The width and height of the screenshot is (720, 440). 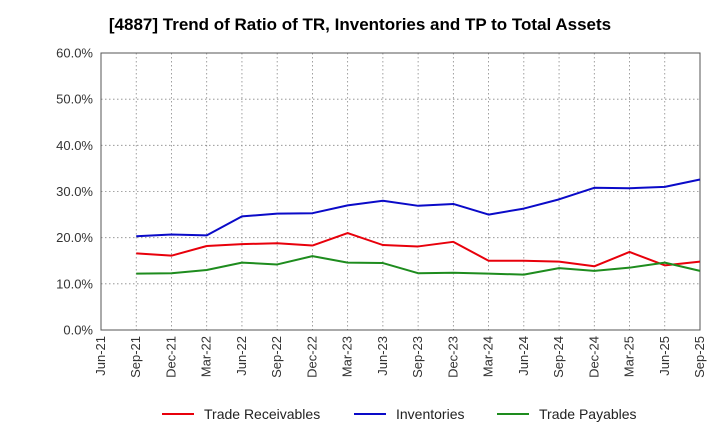 What do you see at coordinates (382, 356) in the screenshot?
I see `x-tick-label: Jun-23` at bounding box center [382, 356].